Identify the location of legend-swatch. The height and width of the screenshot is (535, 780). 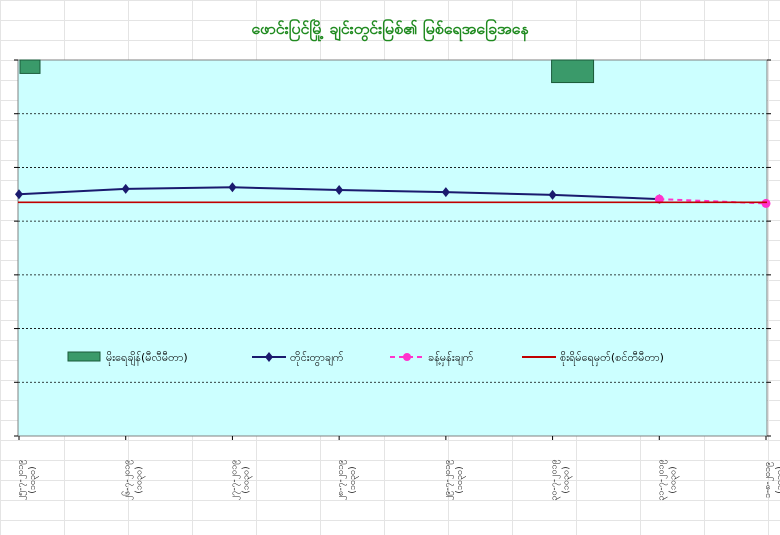
(84, 356).